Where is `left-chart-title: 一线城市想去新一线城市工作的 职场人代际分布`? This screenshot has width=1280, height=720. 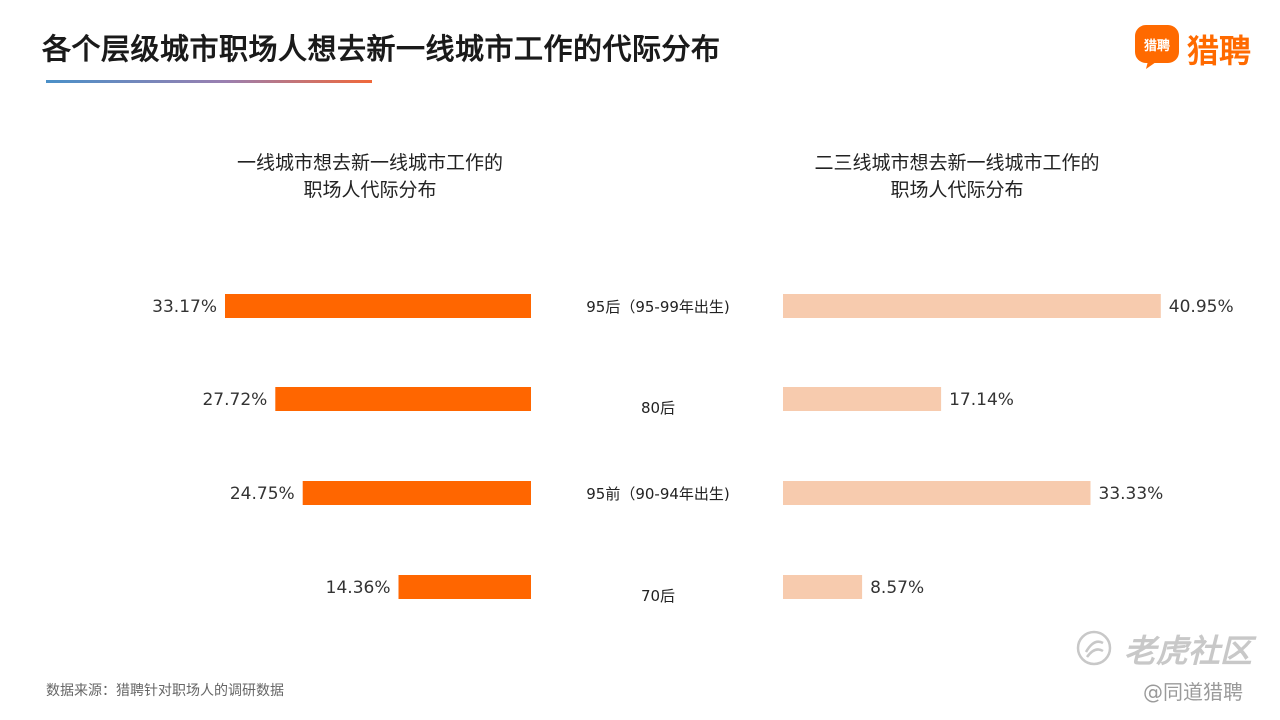
left-chart-title: 一线城市想去新一线城市工作的 职场人代际分布 is located at coordinates (370, 177).